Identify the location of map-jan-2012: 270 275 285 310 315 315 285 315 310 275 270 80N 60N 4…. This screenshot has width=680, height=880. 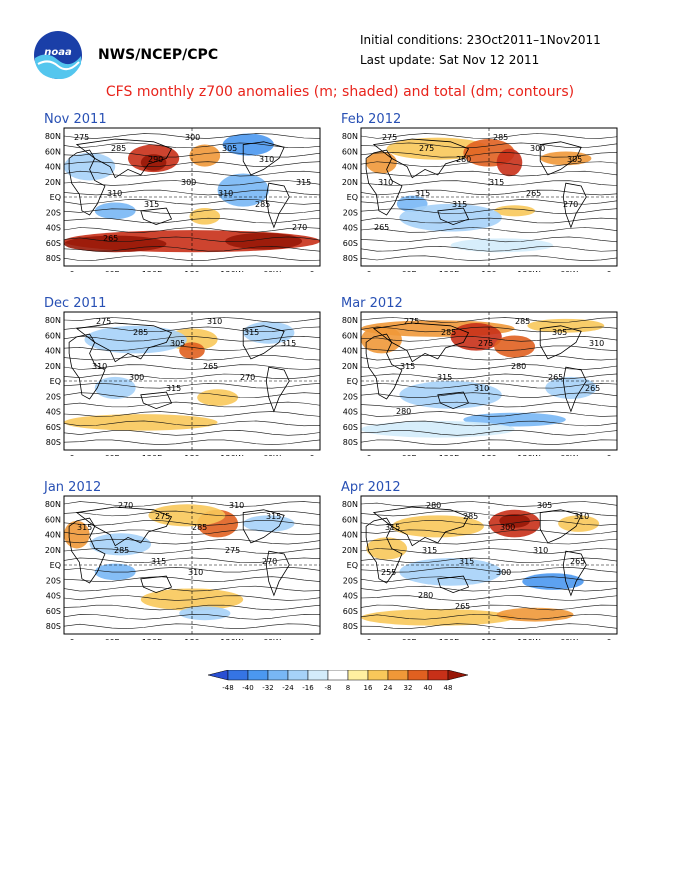
(183, 567).